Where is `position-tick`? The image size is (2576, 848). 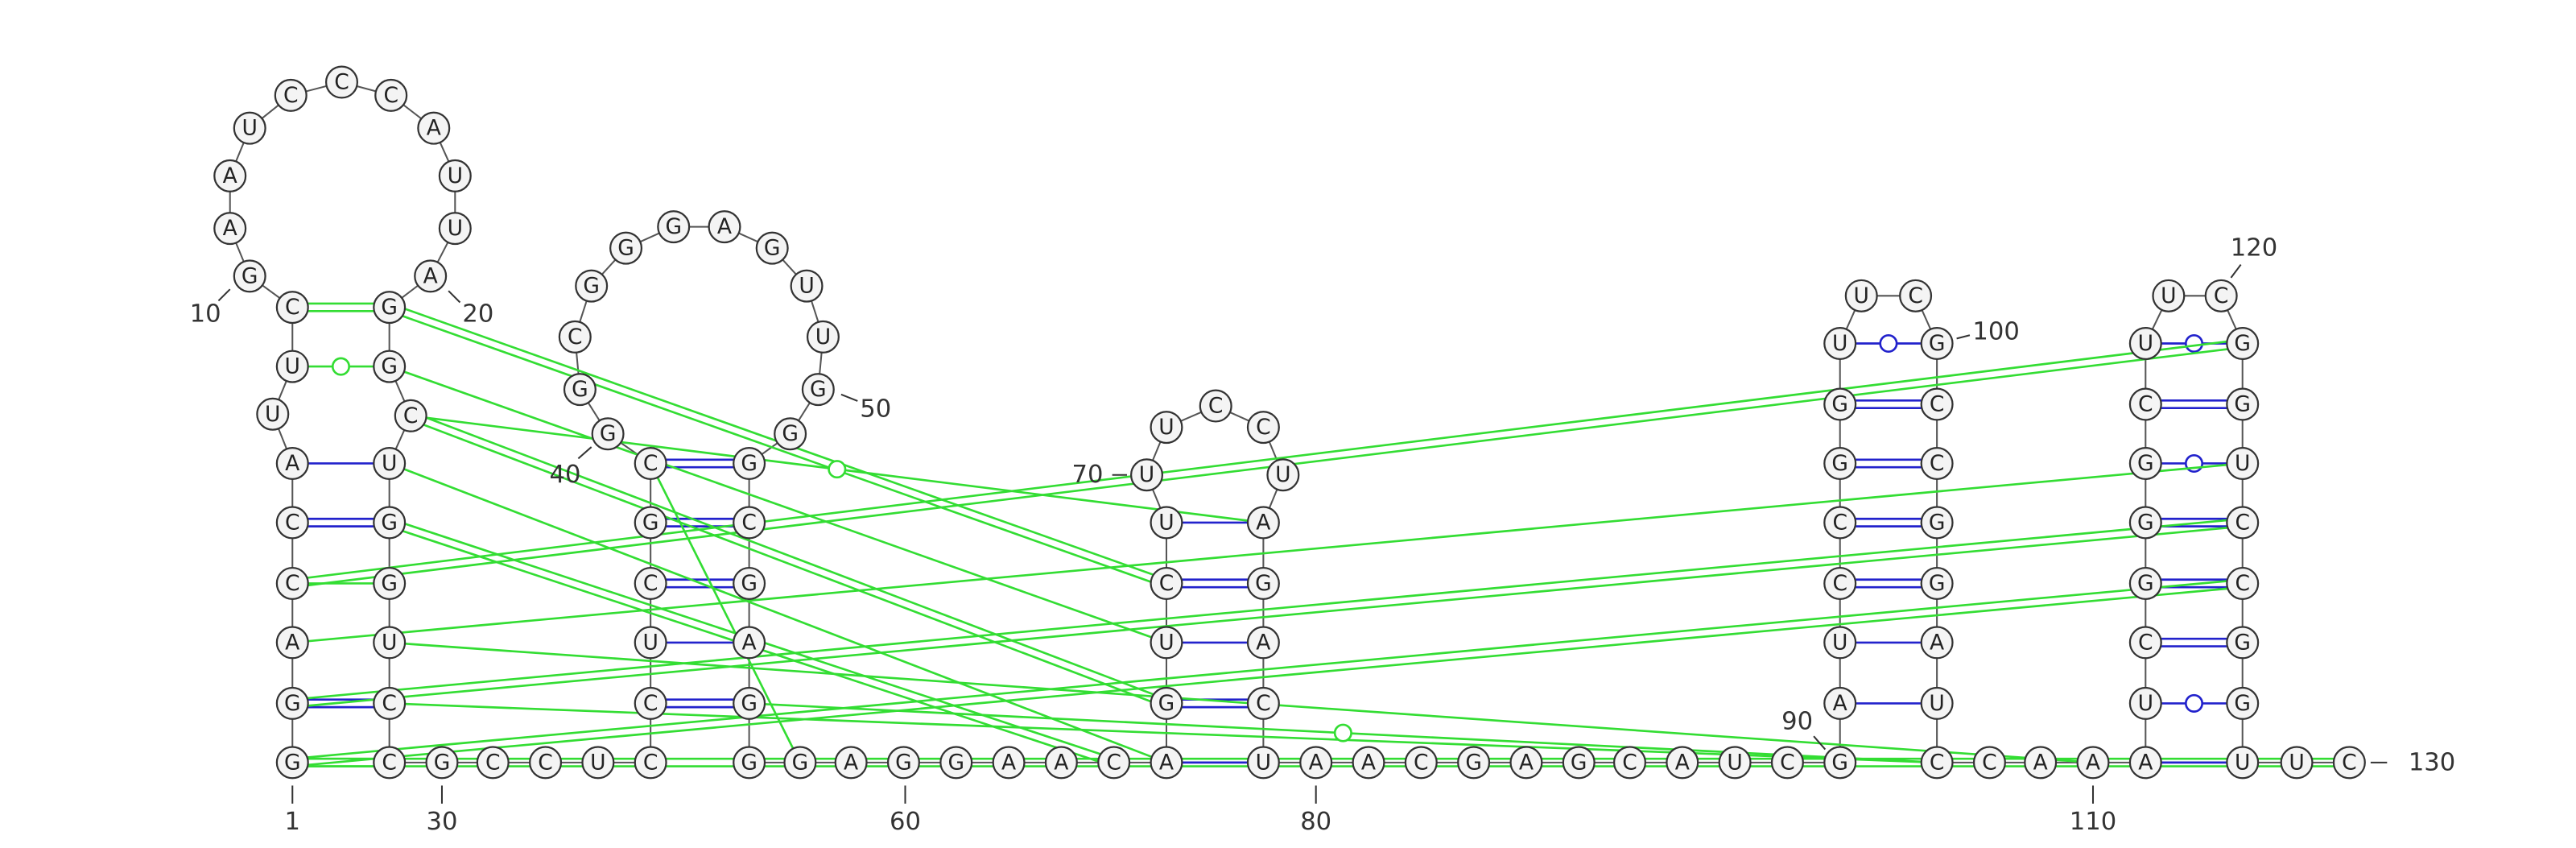
position-tick is located at coordinates (1963, 337).